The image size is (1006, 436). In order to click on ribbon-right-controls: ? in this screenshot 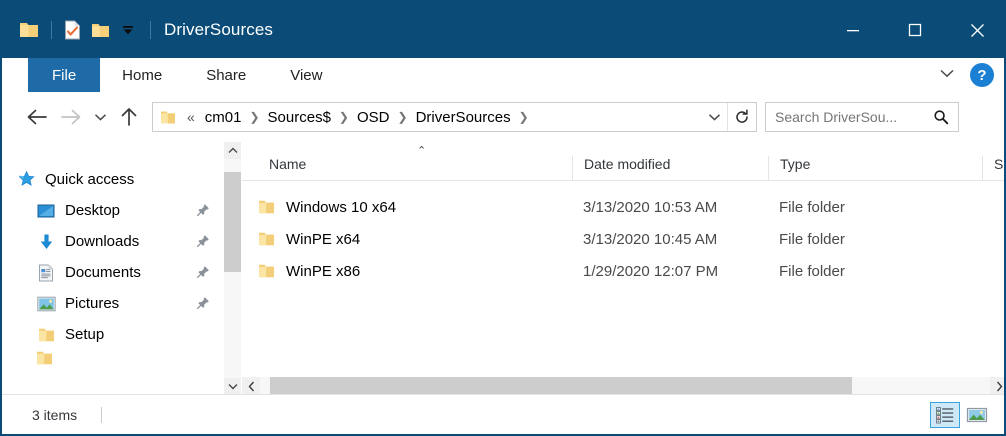, I will do `click(971, 75)`.